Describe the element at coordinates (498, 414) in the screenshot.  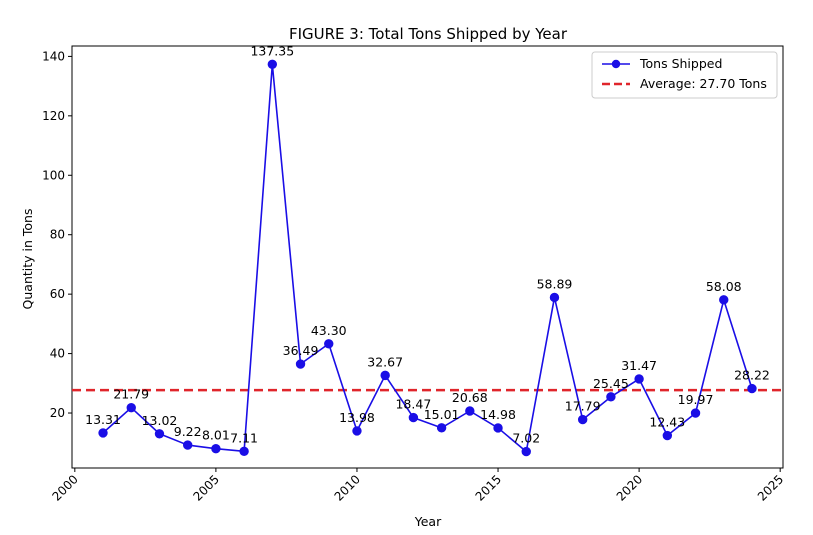
I see `data-label: 14.98` at that location.